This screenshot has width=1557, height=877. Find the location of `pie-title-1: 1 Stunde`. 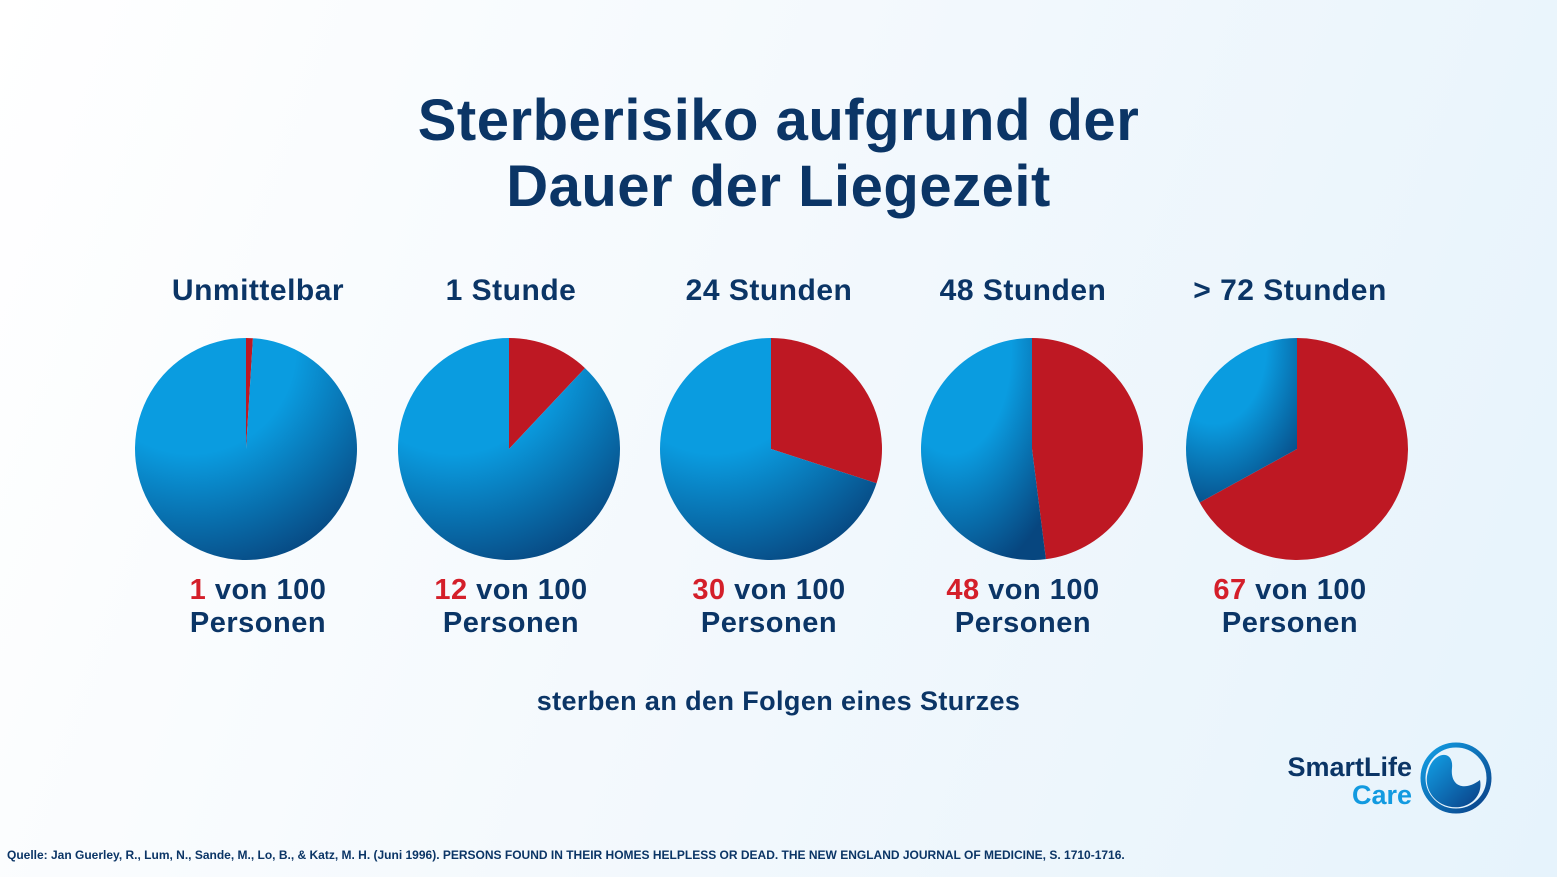

pie-title-1: 1 Stunde is located at coordinates (511, 290).